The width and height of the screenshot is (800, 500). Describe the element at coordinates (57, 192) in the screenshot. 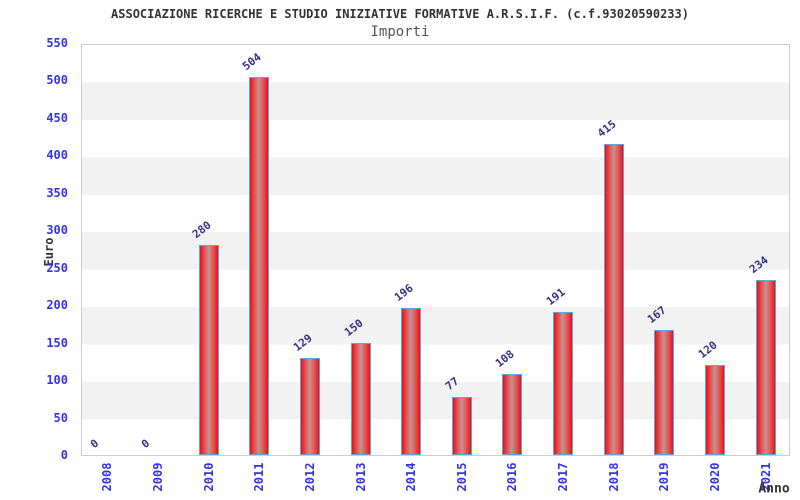

I see `y-tick-label: 350` at that location.